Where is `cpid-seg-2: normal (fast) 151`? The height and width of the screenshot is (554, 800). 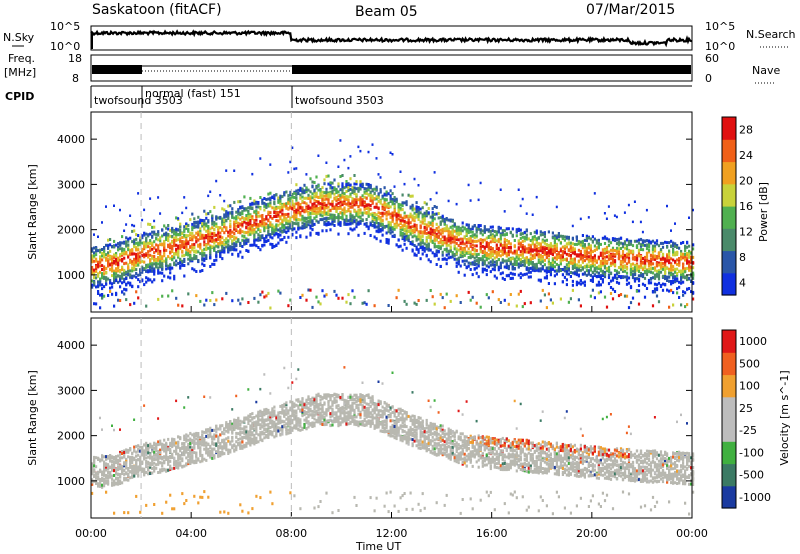 cpid-seg-2: normal (fast) 151 is located at coordinates (193, 93).